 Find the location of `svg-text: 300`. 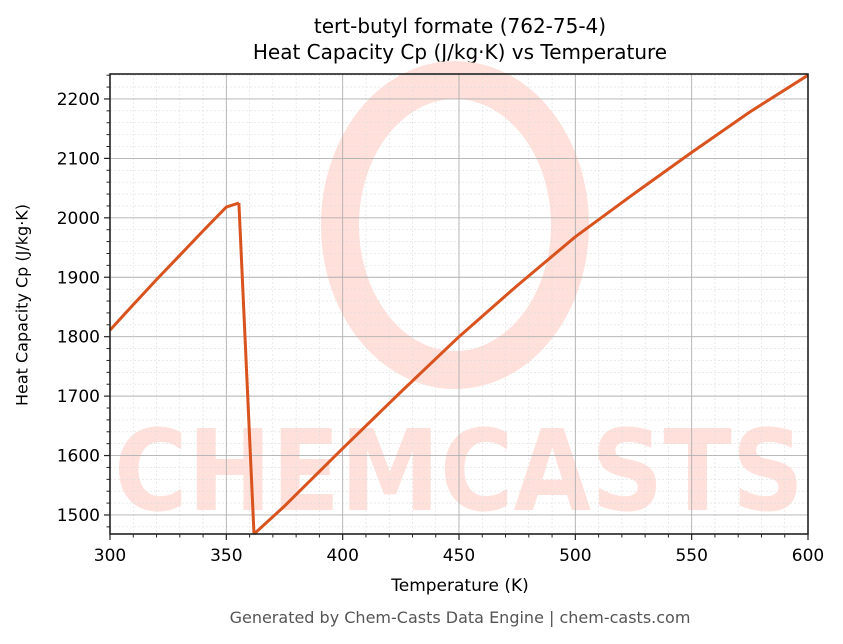

svg-text: 300 is located at coordinates (110, 556).